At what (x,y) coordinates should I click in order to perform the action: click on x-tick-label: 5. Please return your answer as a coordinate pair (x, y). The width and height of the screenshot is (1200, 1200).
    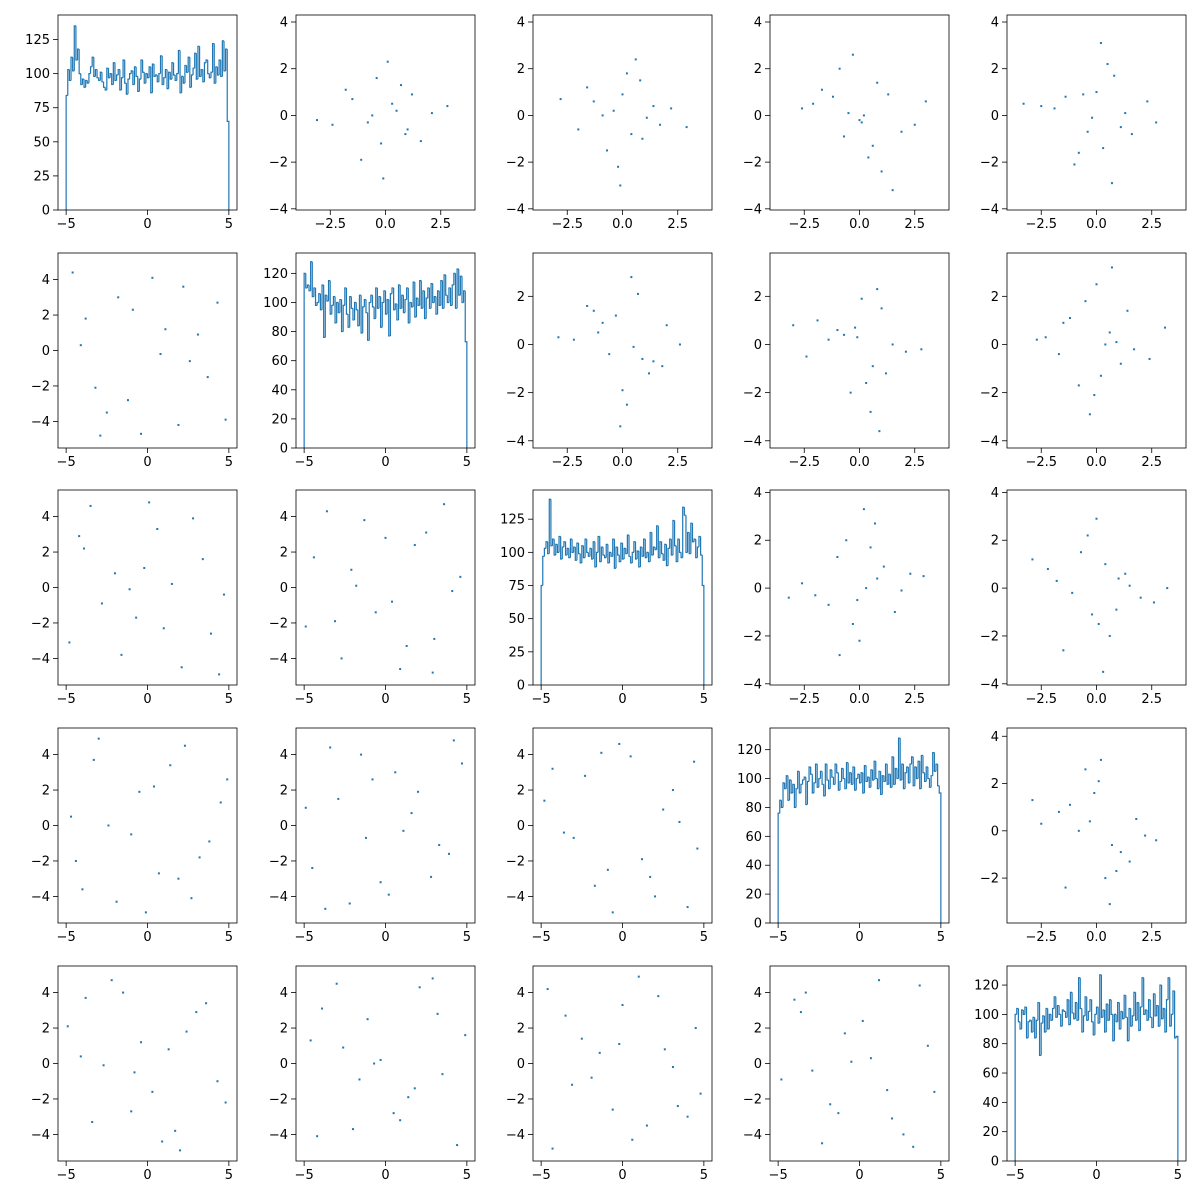
    Looking at the image, I should click on (467, 462).